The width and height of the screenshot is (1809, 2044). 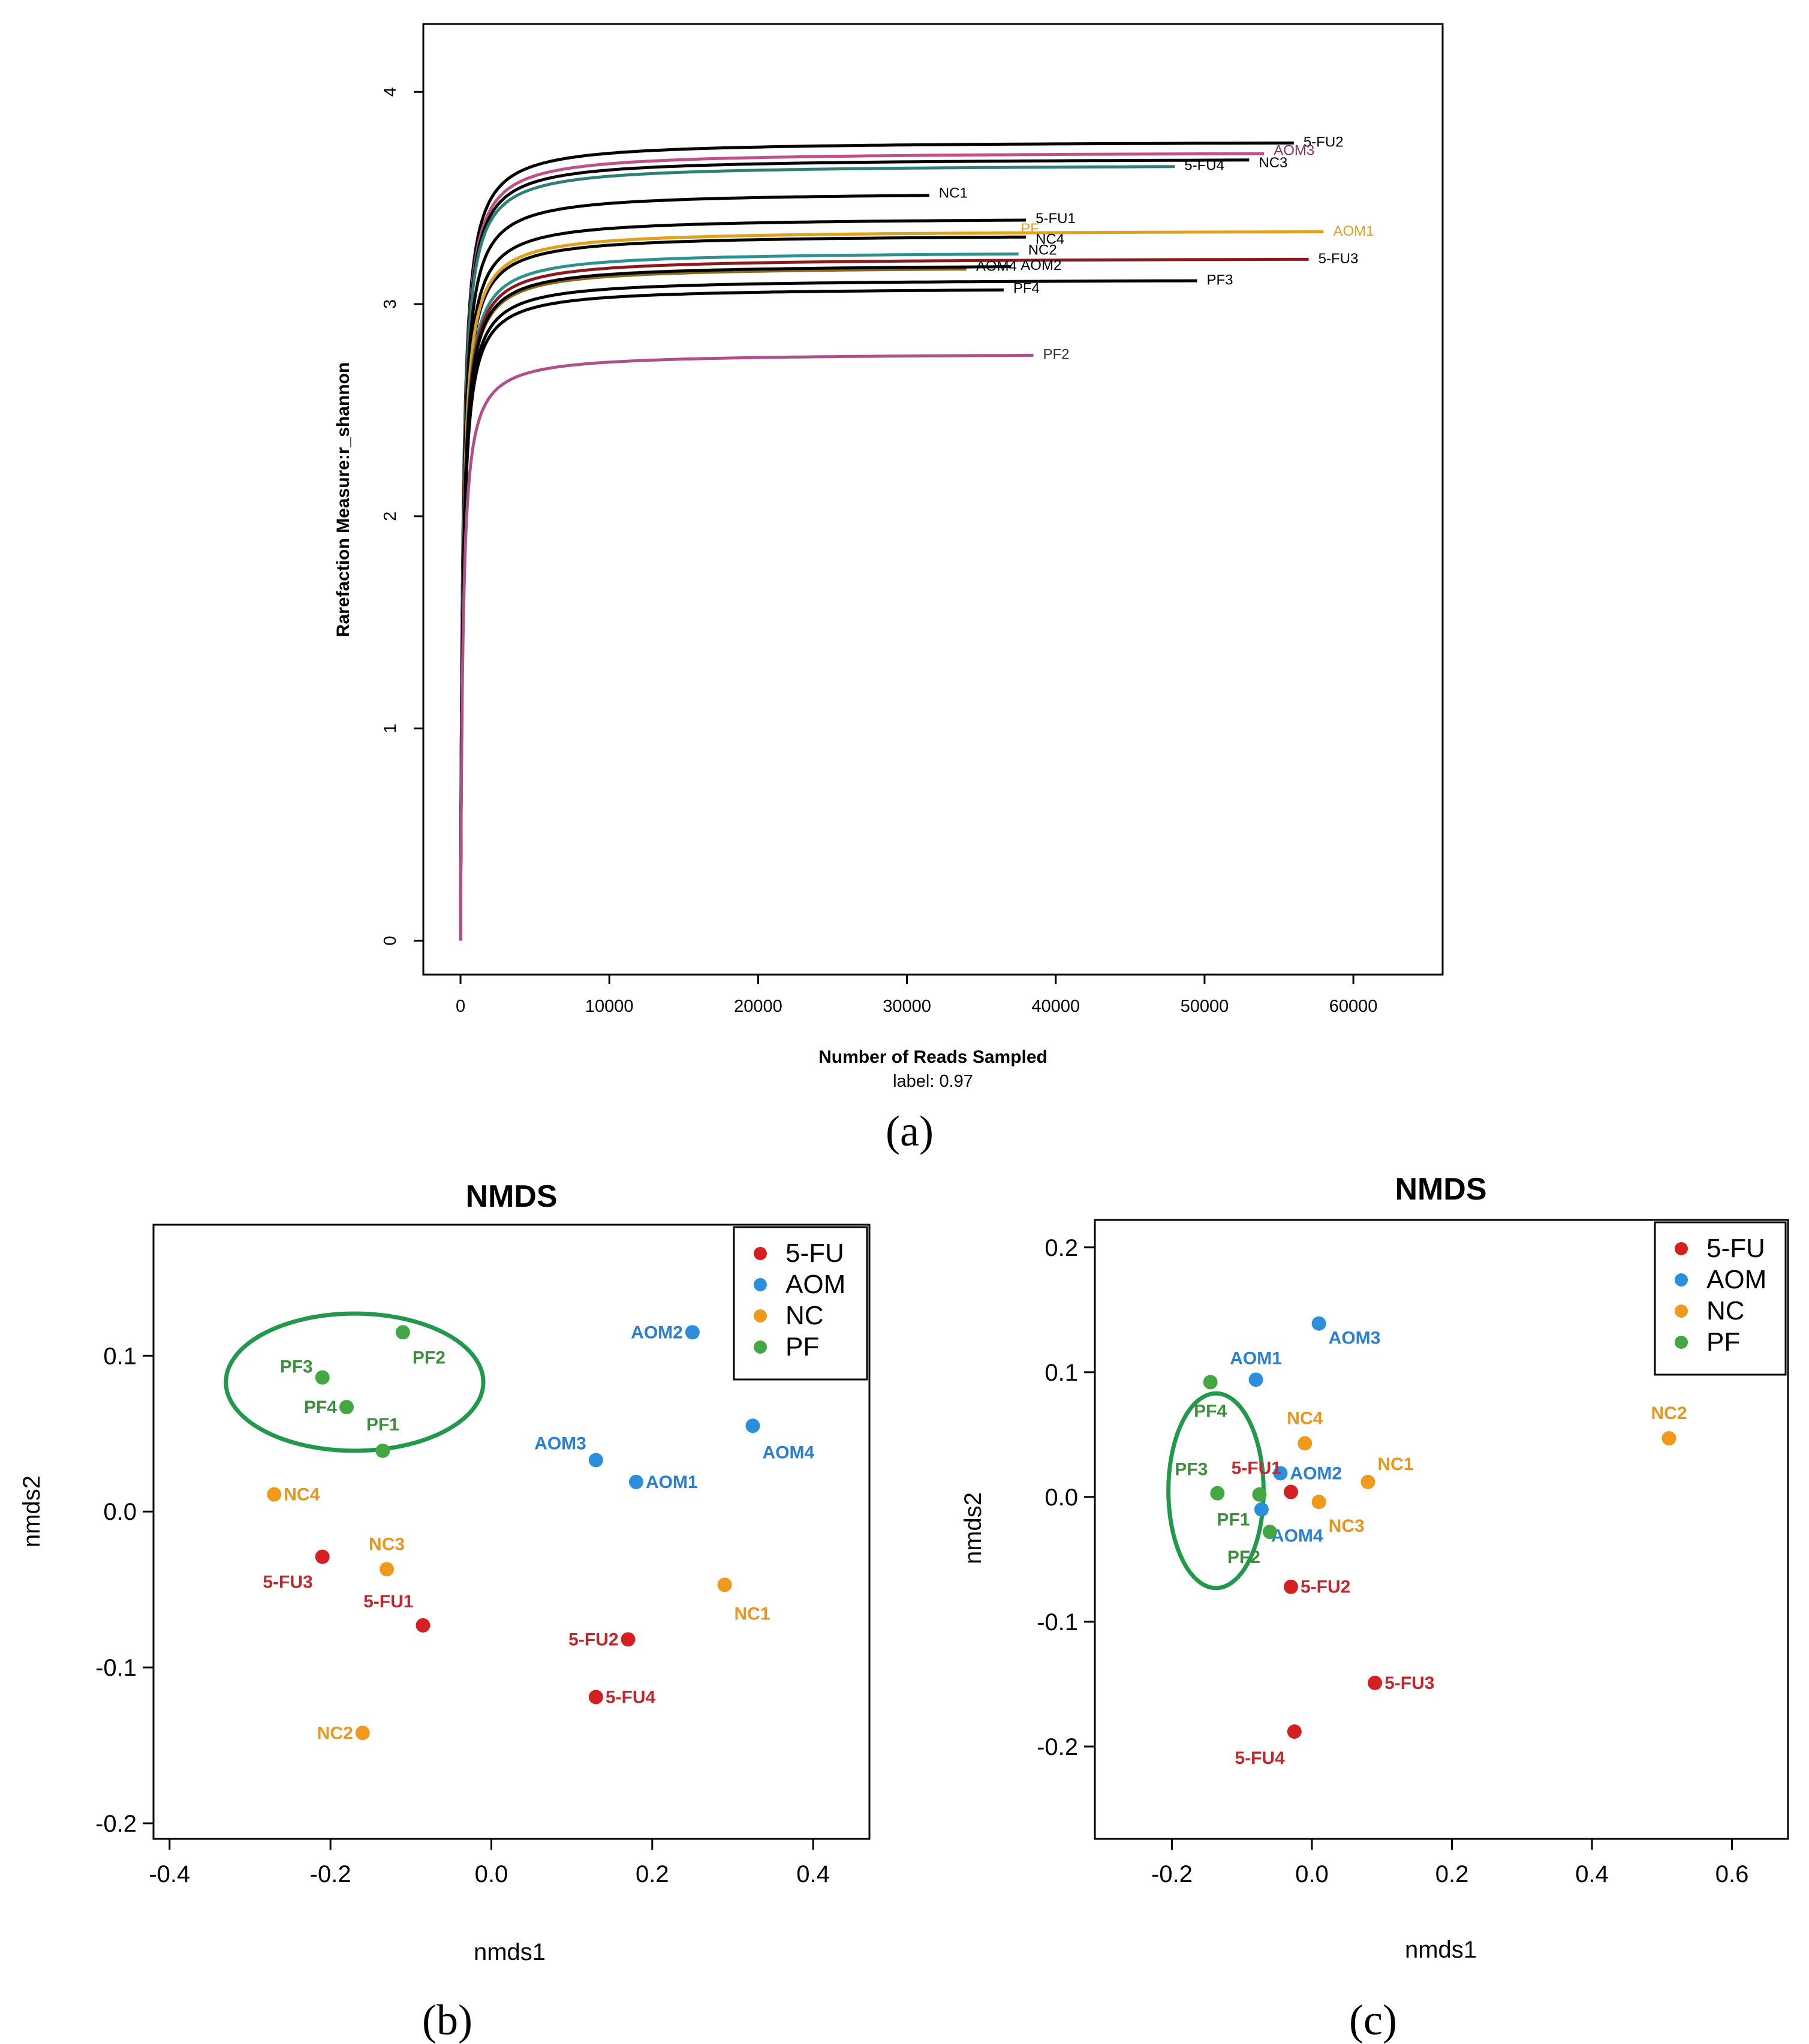 I want to click on y-tick-label-1: 1, so click(x=390, y=729).